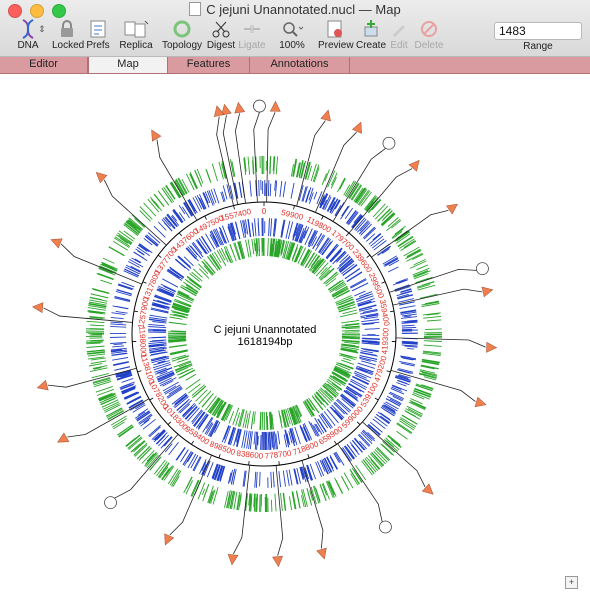 This screenshot has width=590, height=604. I want to click on create-button: Create, so click(371, 34).